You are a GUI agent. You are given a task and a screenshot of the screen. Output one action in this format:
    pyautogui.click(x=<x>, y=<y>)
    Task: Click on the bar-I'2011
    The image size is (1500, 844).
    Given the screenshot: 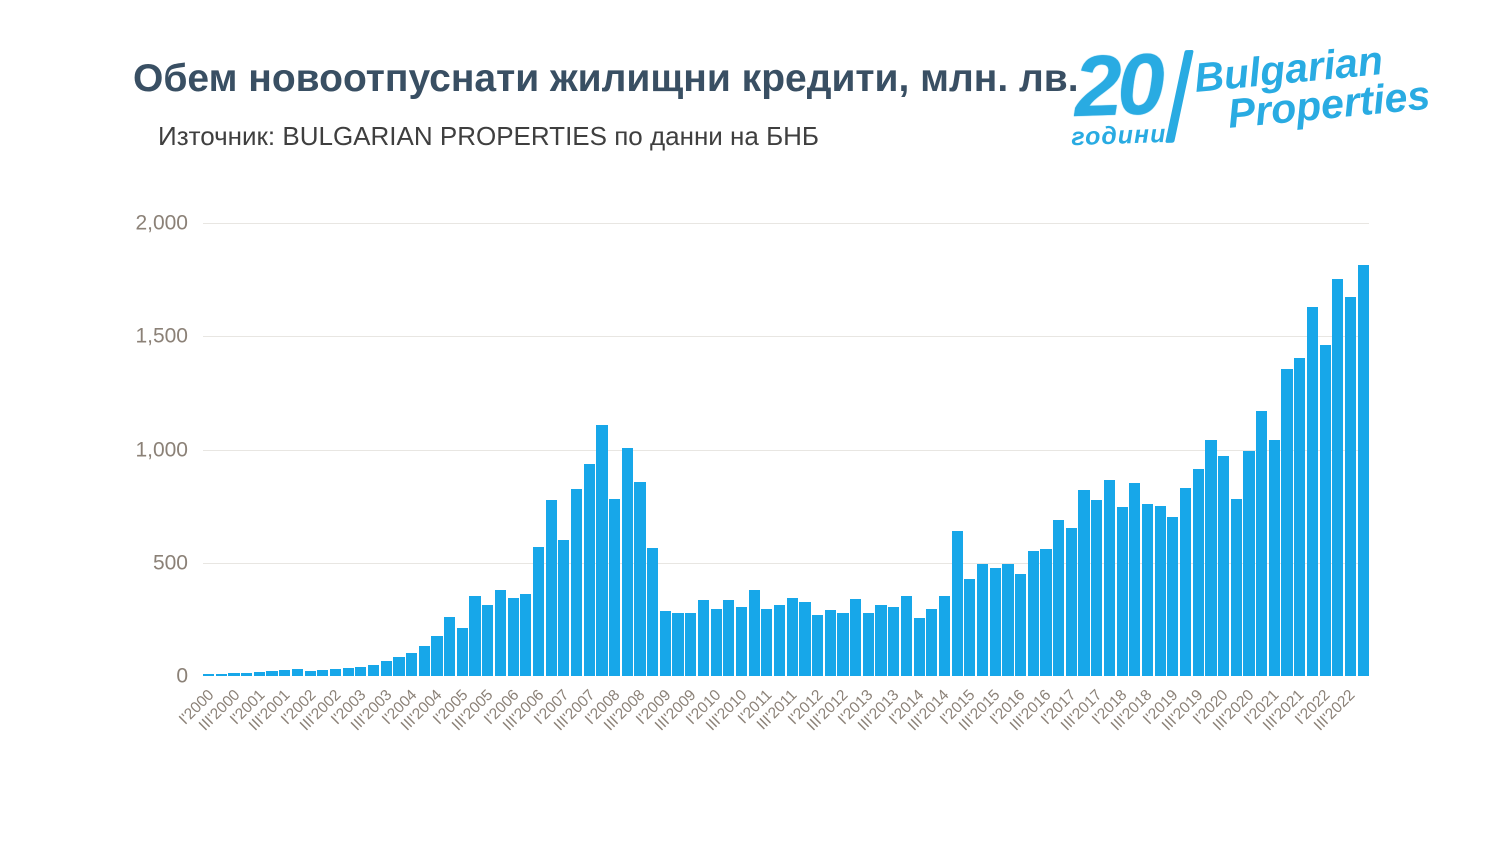 What is the action you would take?
    pyautogui.click(x=767, y=642)
    